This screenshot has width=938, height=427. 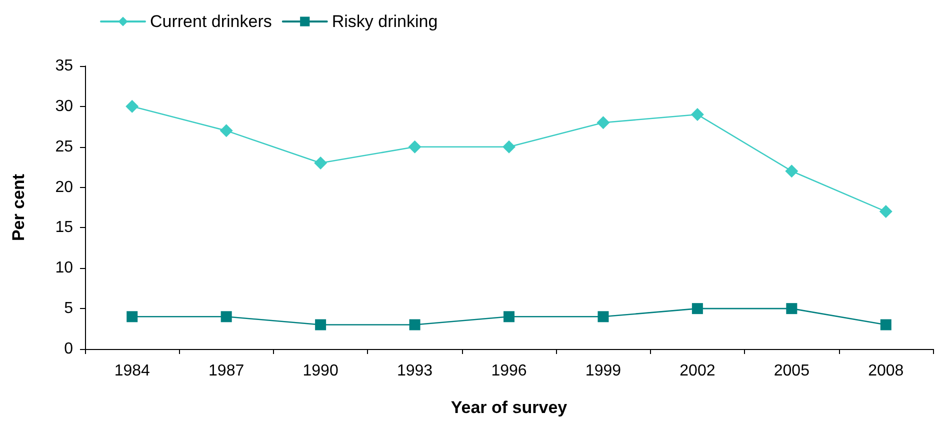 What do you see at coordinates (886, 371) in the screenshot?
I see `x-tick-label: 2008` at bounding box center [886, 371].